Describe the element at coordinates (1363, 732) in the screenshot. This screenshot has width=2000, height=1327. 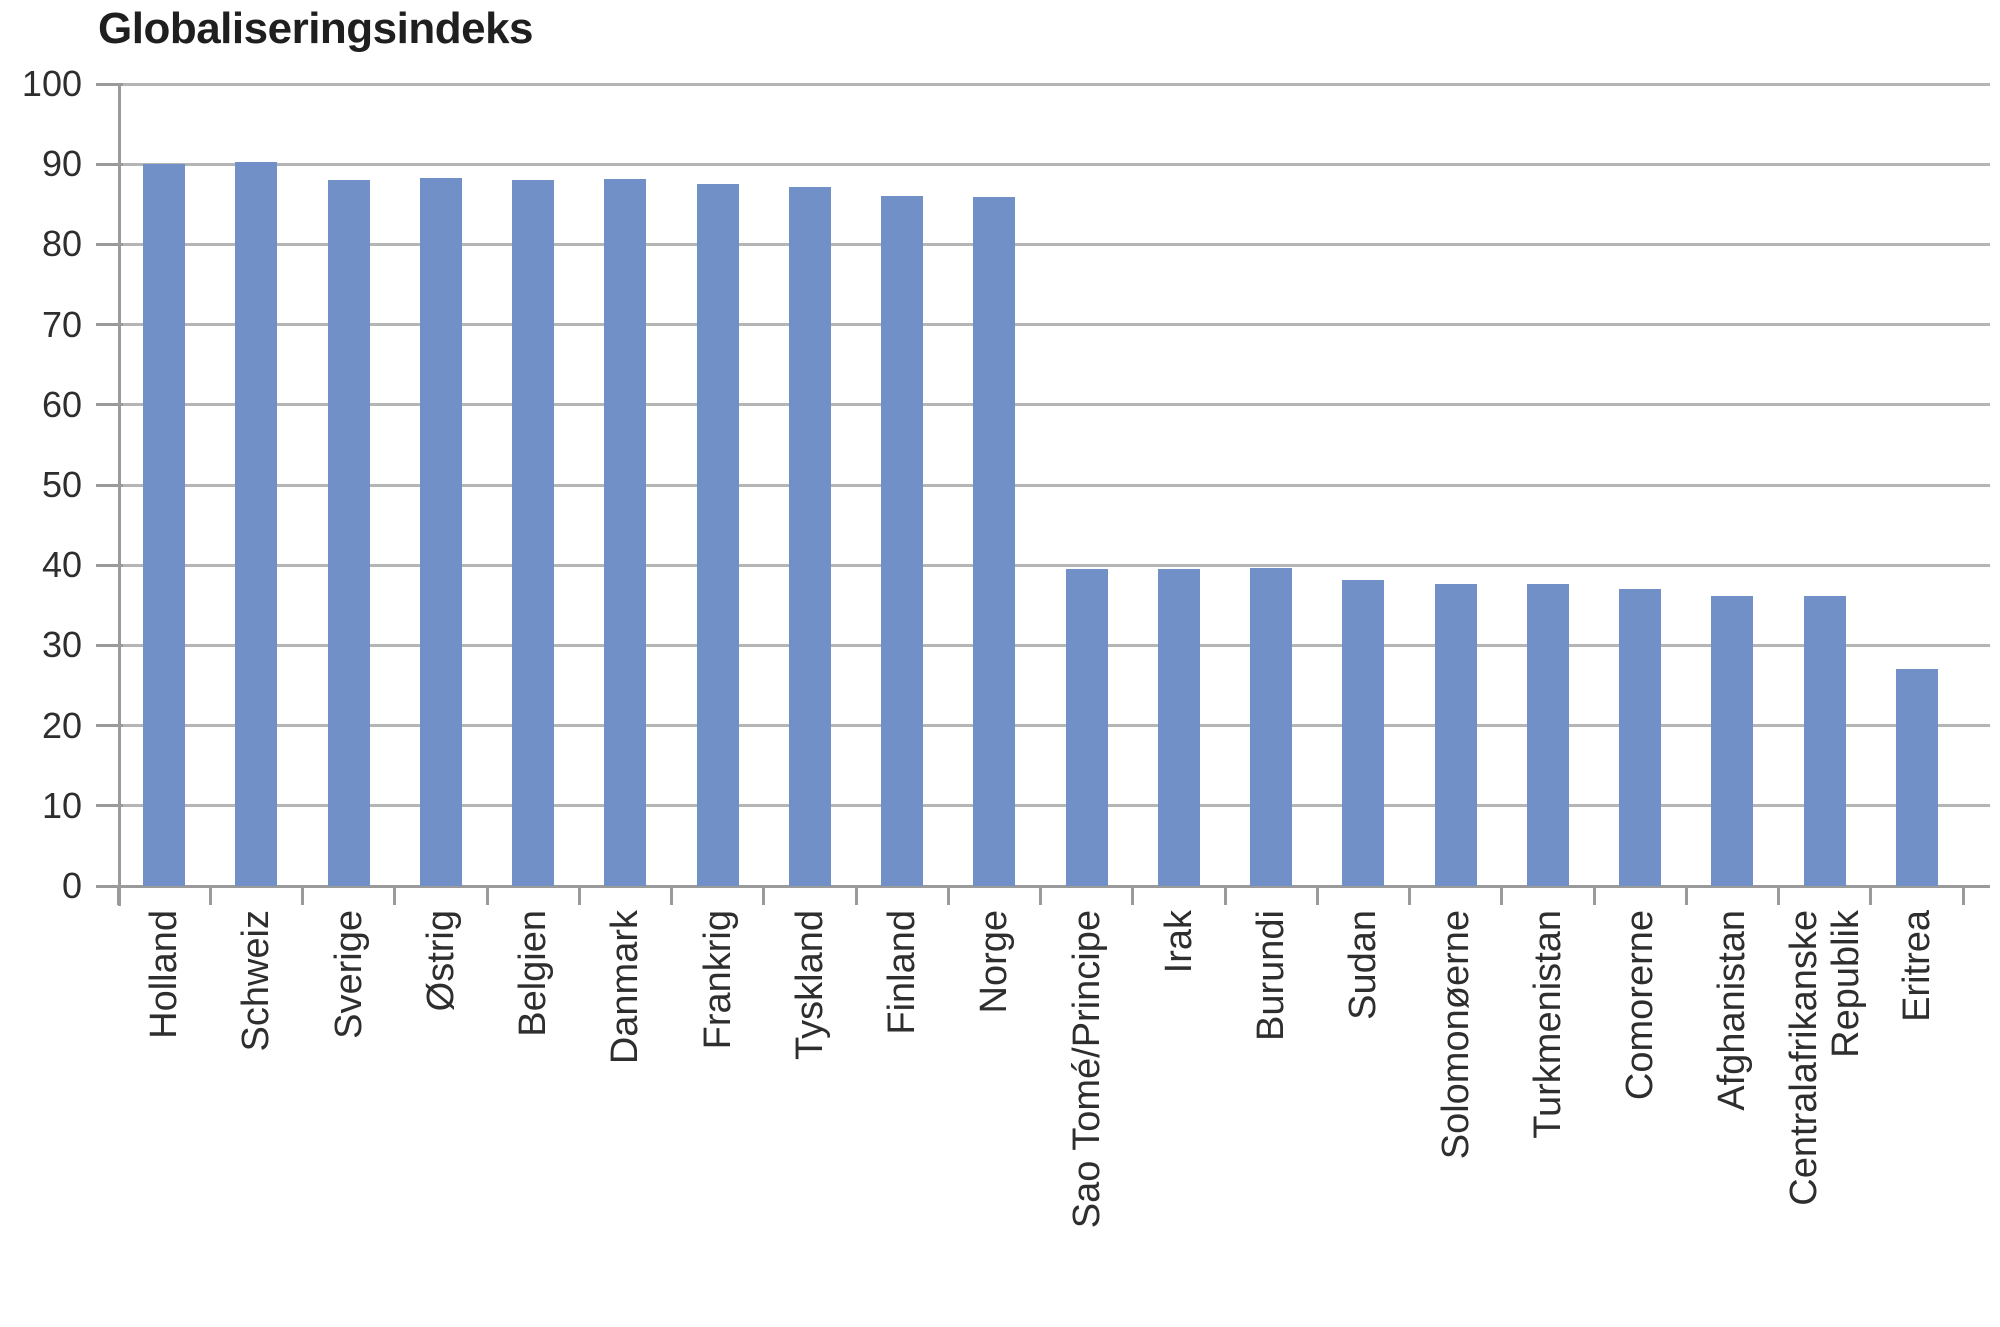
I see `bar-sudan` at that location.